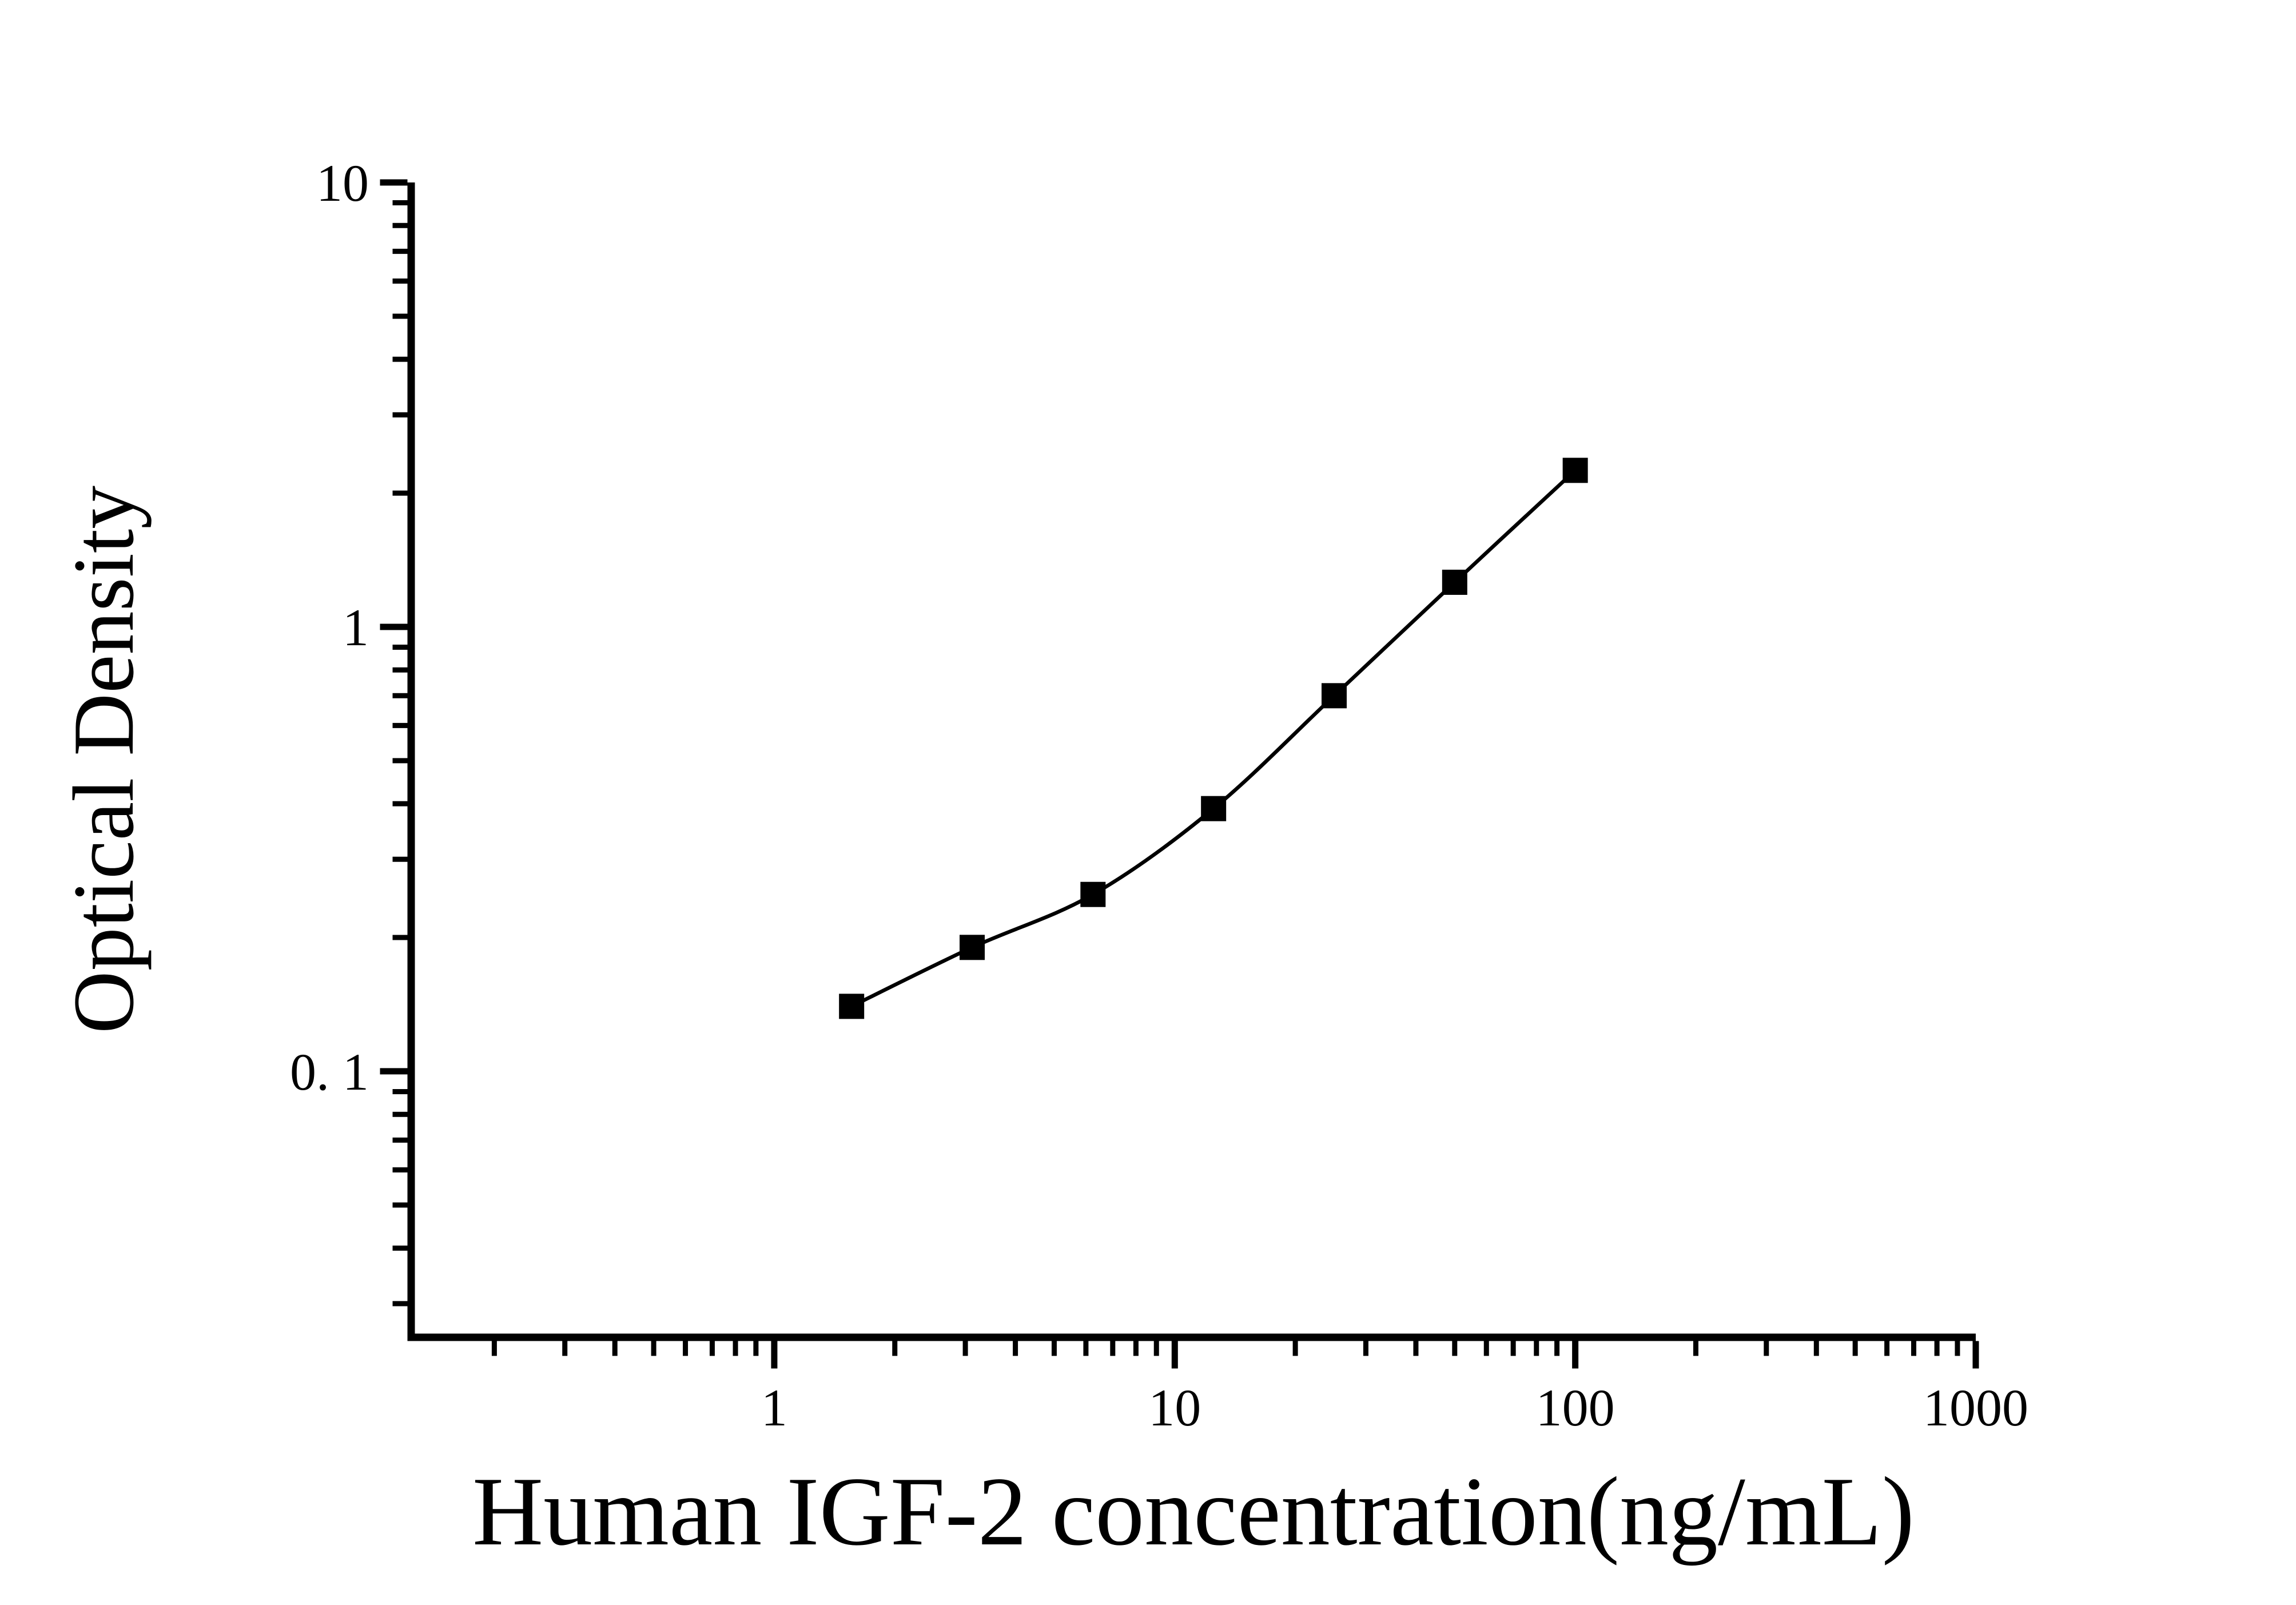 The width and height of the screenshot is (2296, 1605). Describe the element at coordinates (1175, 1407) in the screenshot. I see `x-tick-label: 10` at that location.